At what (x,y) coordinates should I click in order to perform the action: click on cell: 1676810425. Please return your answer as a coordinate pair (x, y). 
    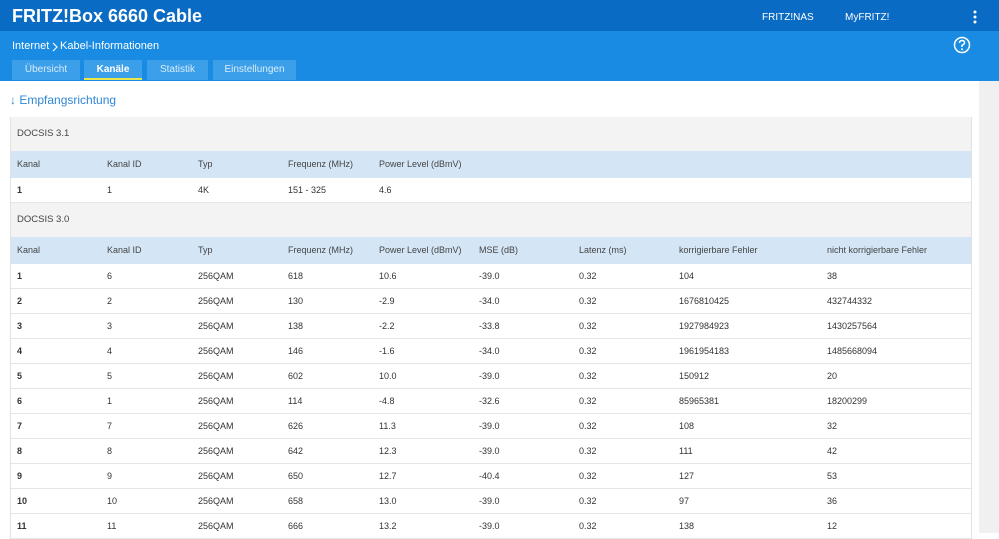
    Looking at the image, I should click on (704, 301).